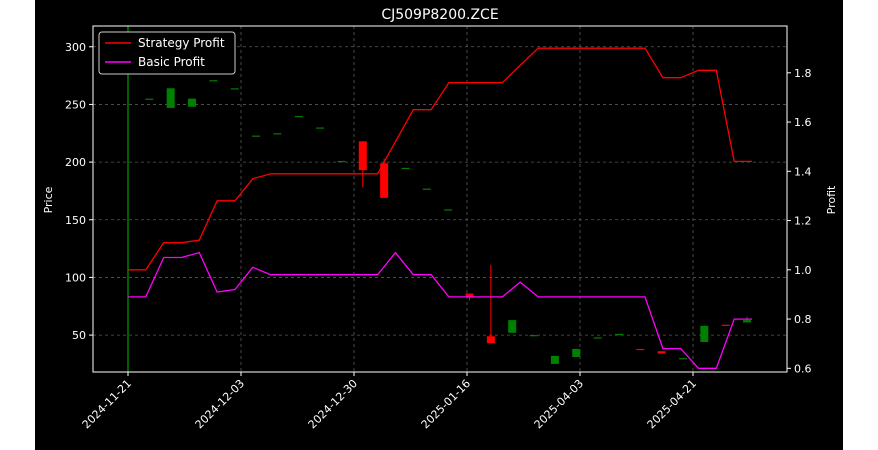 This screenshot has height=450, width=878. What do you see at coordinates (803, 73) in the screenshot?
I see `y-tick-label-right: 1.8` at bounding box center [803, 73].